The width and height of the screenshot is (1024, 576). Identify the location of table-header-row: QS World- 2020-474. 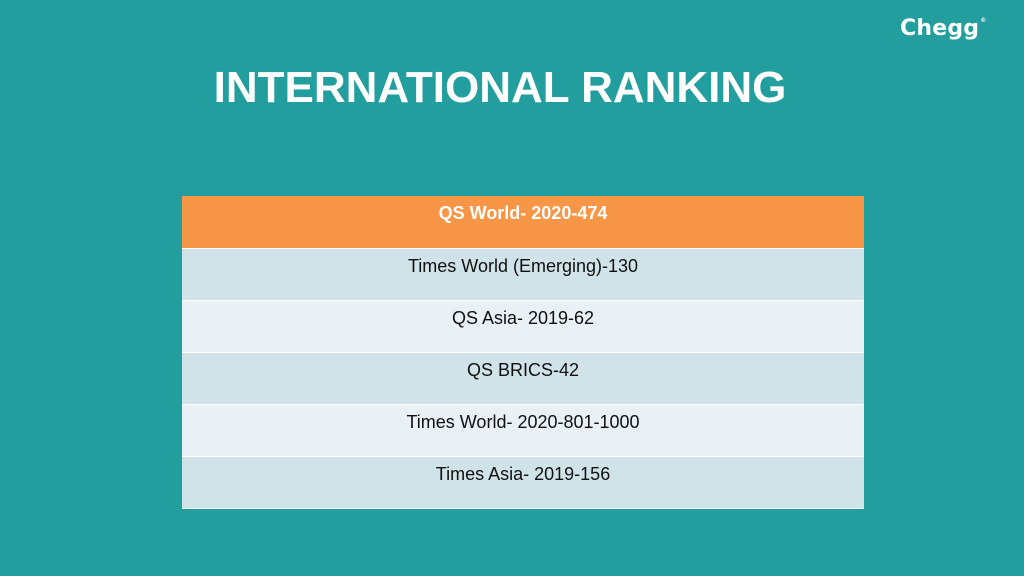
(523, 222).